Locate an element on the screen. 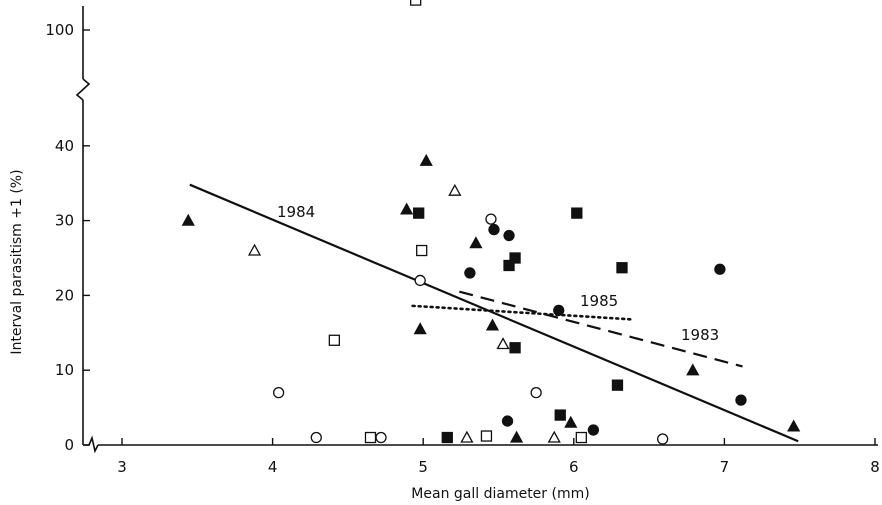 The height and width of the screenshot is (505, 882). y-axis-break is located at coordinates (83, 89).